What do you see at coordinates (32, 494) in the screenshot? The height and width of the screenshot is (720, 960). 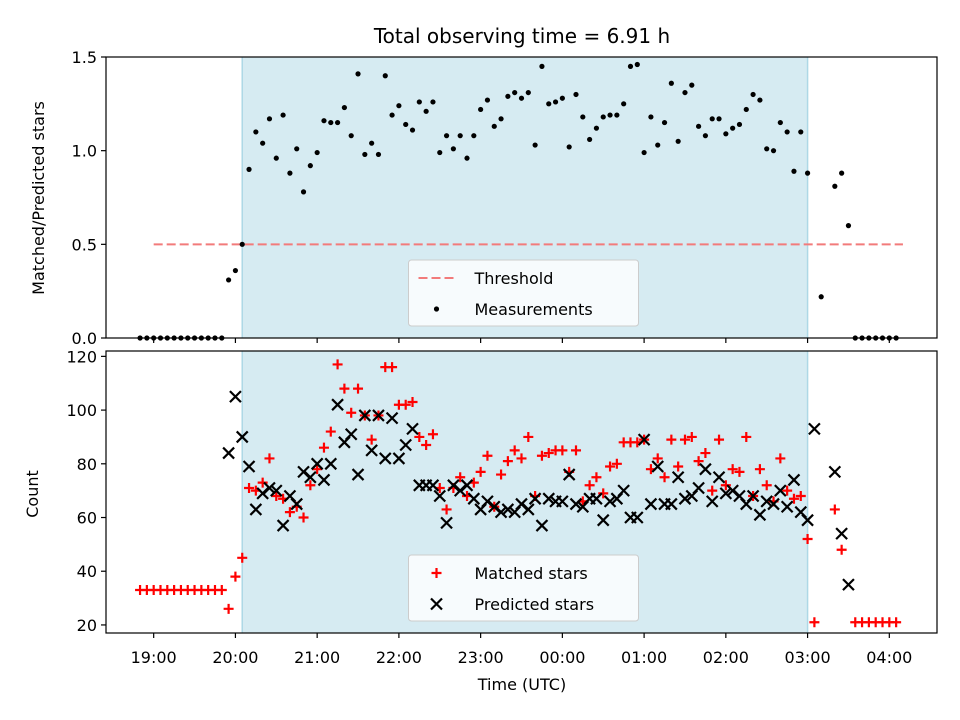 I see `bottom-y-axis-label: Count` at bounding box center [32, 494].